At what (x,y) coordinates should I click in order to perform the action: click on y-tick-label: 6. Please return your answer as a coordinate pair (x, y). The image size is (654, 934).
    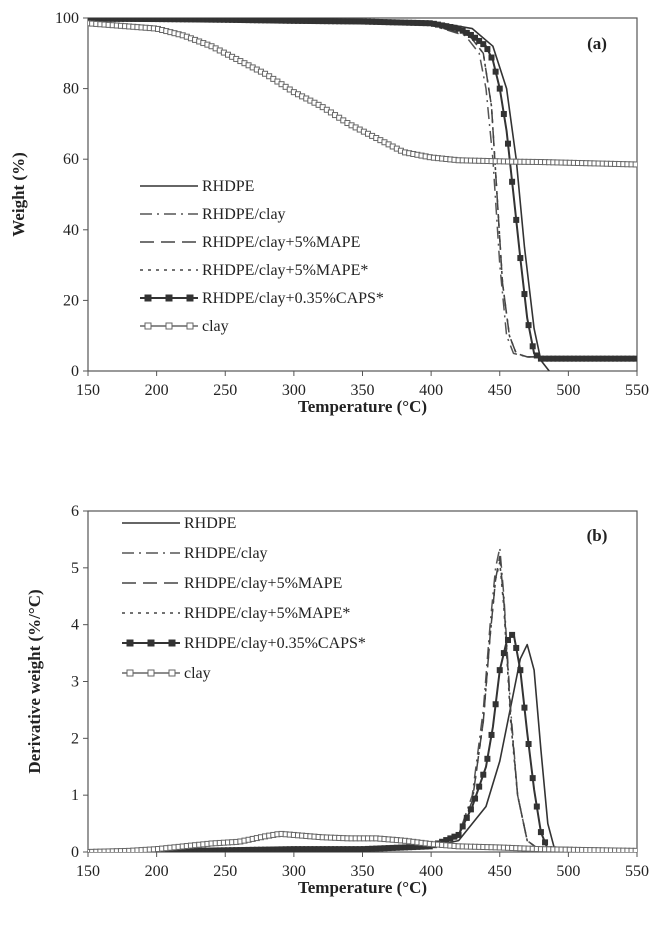
    Looking at the image, I should click on (75, 511).